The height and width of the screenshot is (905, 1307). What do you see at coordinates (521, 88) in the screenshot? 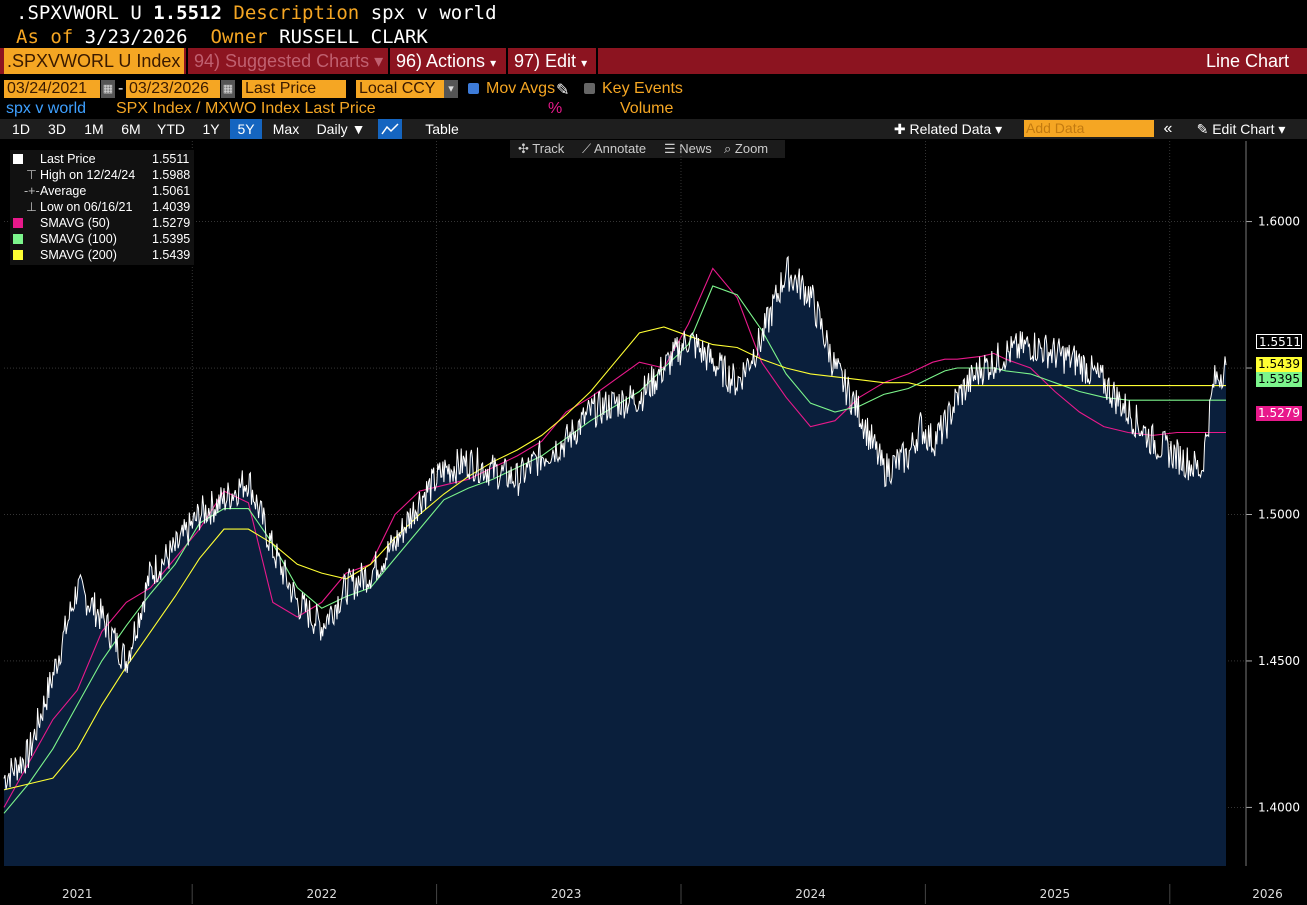
I see `mov-avgs-label: Mov Avgs` at bounding box center [521, 88].